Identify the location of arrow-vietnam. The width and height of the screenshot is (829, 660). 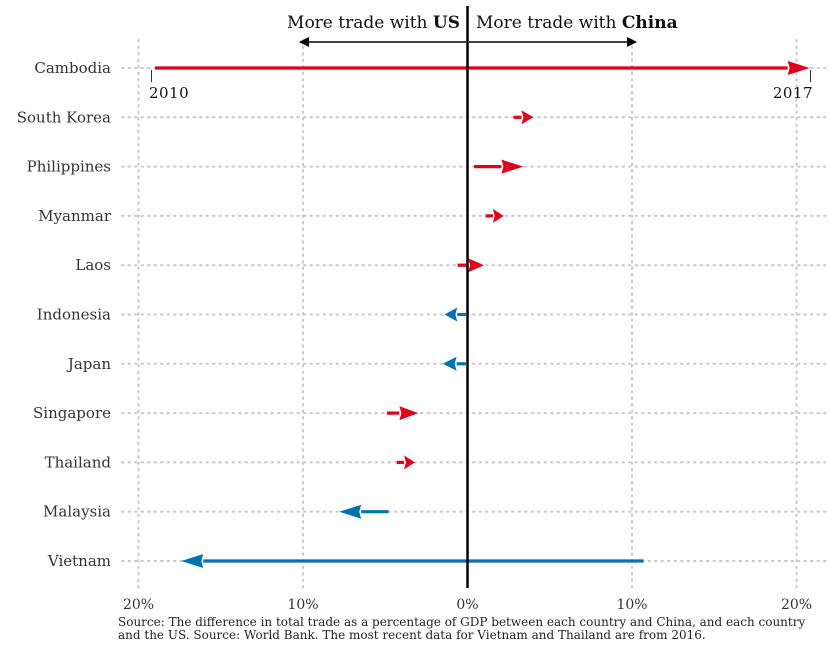
(412, 561).